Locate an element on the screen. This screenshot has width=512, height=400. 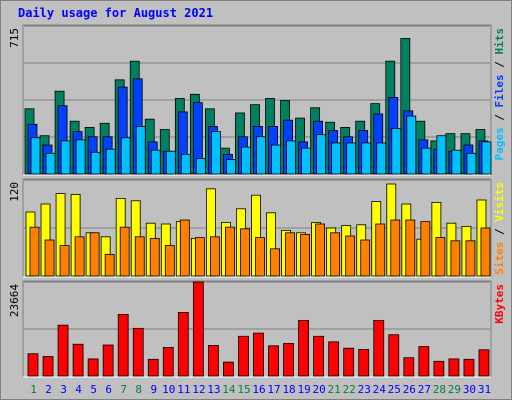
chart-title: Daily usage for August 2021 is located at coordinates (116, 13).